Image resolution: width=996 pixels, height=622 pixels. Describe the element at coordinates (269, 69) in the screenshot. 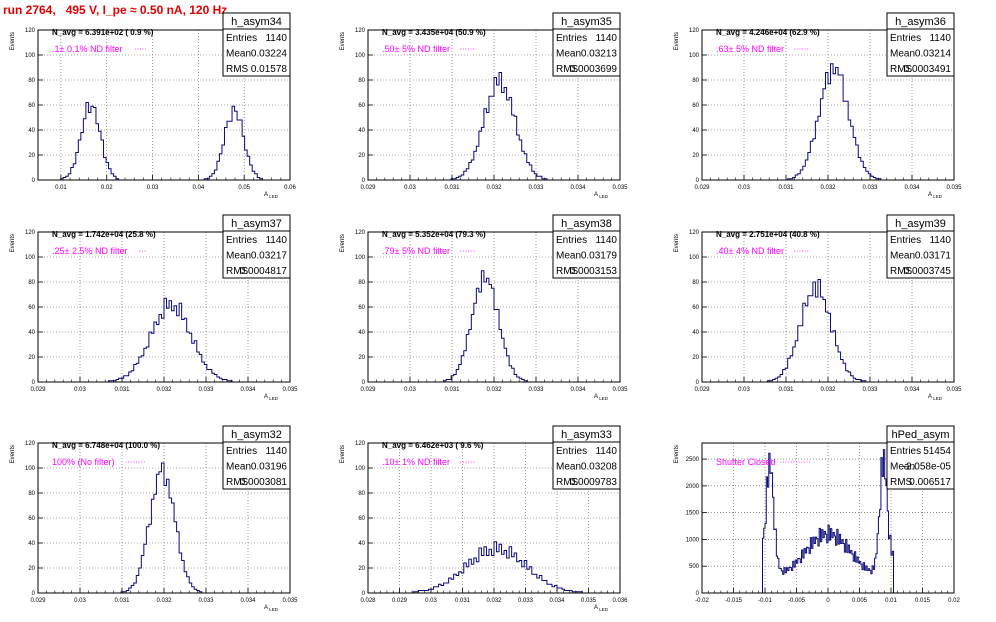

I see `stats-value: 0.01578` at that location.